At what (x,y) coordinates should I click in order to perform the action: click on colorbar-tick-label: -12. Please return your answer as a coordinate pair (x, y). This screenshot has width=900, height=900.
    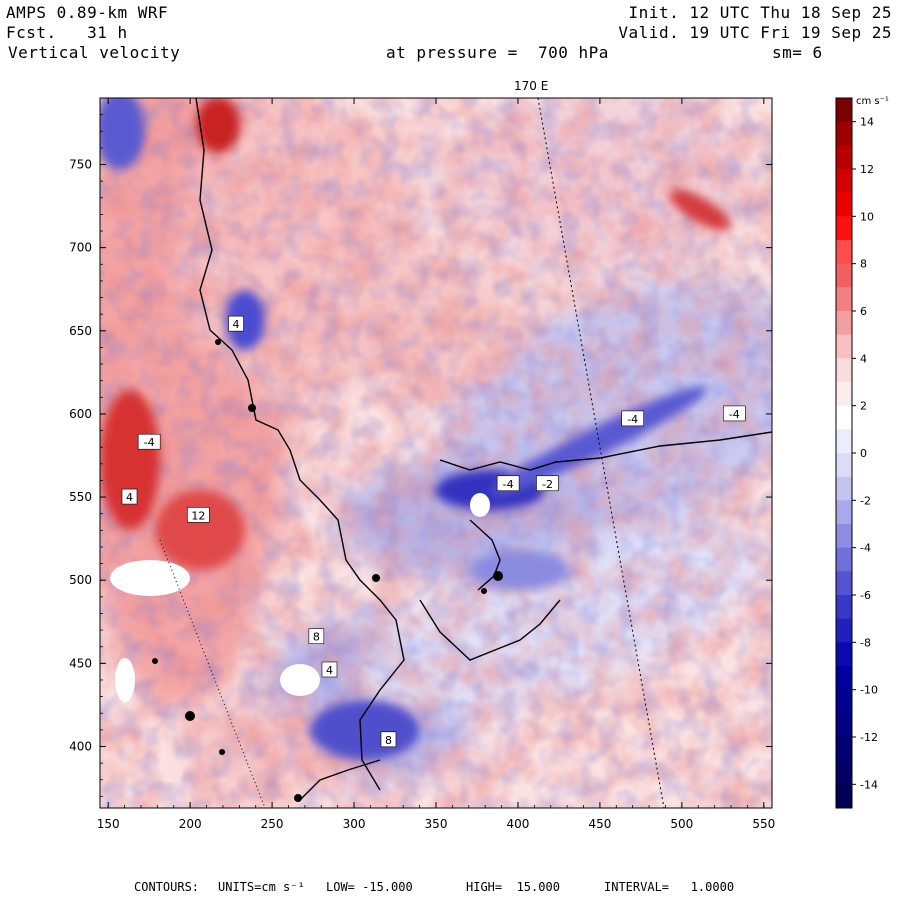
    Looking at the image, I should click on (869, 737).